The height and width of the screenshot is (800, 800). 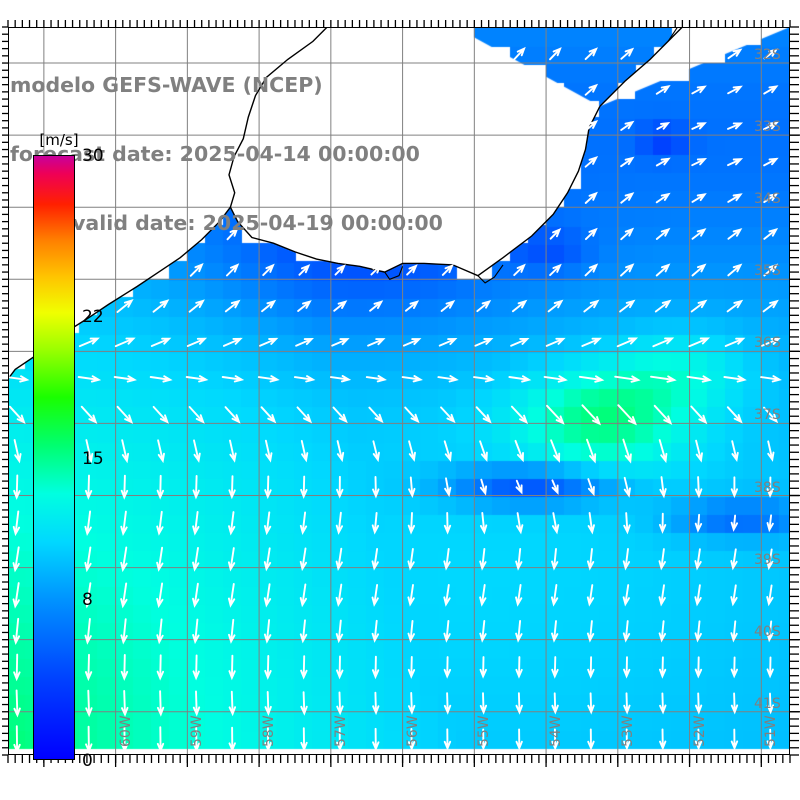 I want to click on coastline-brazil-south, so click(x=641, y=67).